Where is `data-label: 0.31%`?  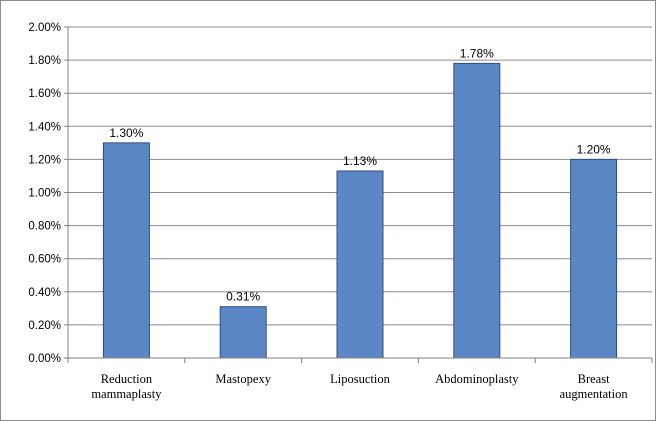
data-label: 0.31% is located at coordinates (243, 297).